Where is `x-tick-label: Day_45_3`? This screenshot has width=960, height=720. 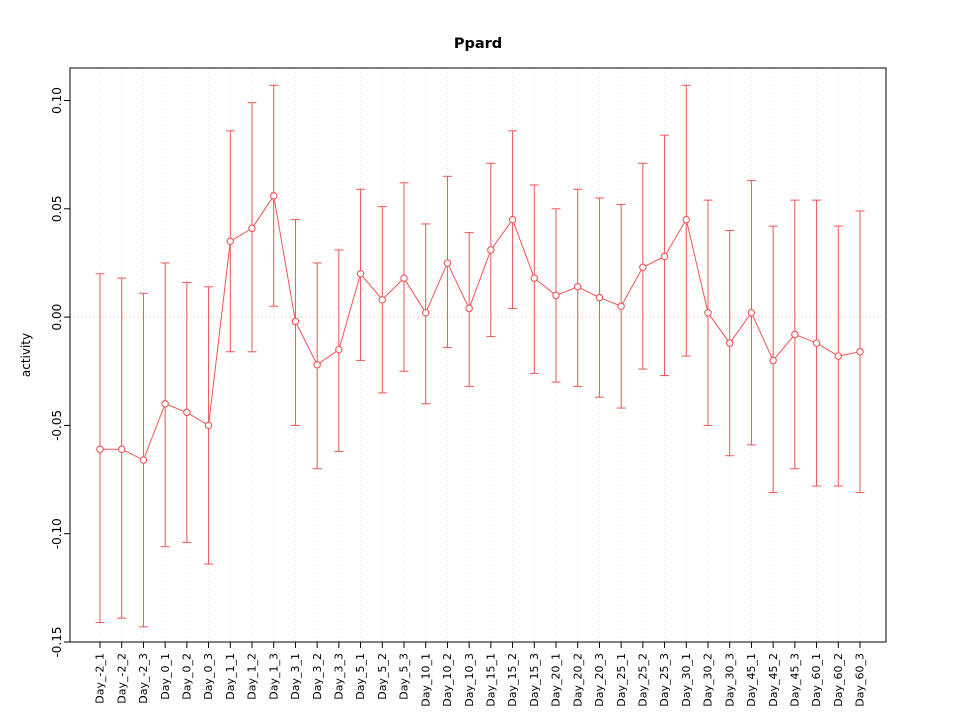 x-tick-label: Day_45_3 is located at coordinates (794, 680).